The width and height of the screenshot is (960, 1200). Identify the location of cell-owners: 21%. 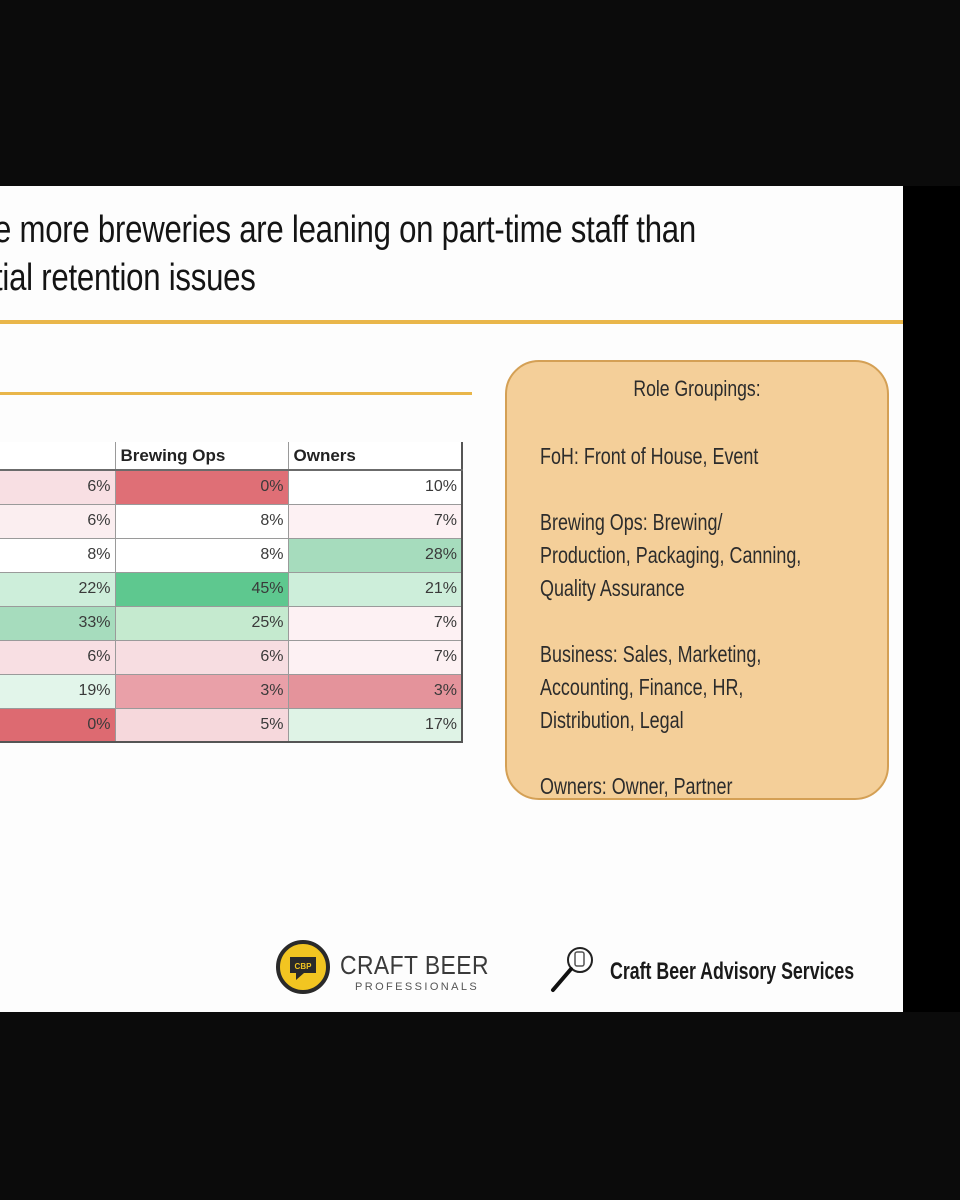
(375, 589).